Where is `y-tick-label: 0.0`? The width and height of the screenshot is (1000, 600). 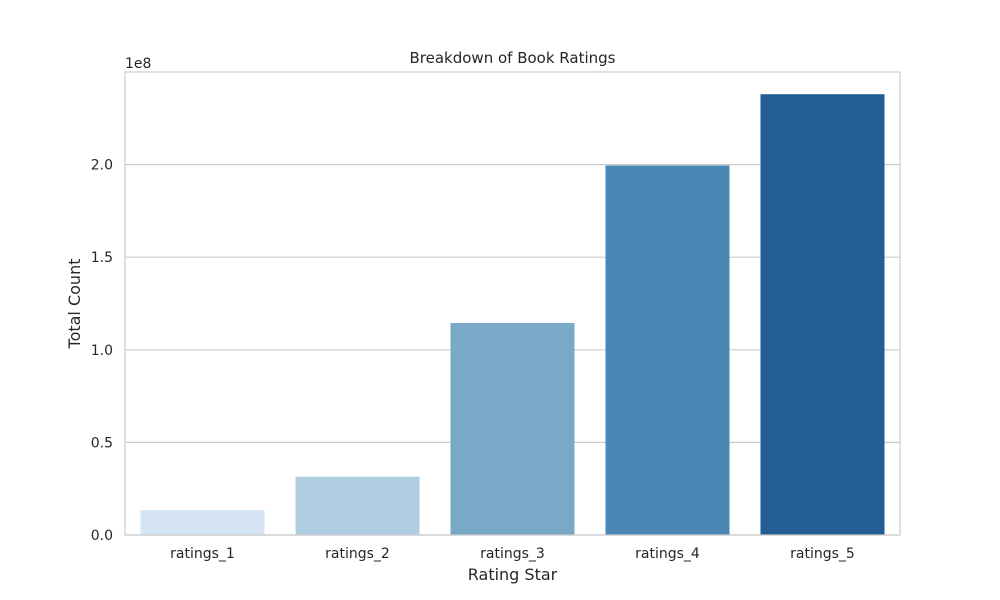 y-tick-label: 0.0 is located at coordinates (102, 536).